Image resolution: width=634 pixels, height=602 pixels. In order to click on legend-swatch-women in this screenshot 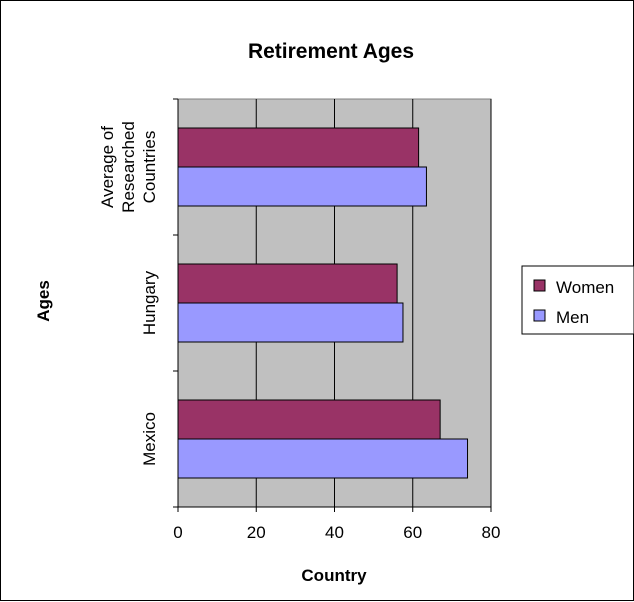, I will do `click(539, 285)`.